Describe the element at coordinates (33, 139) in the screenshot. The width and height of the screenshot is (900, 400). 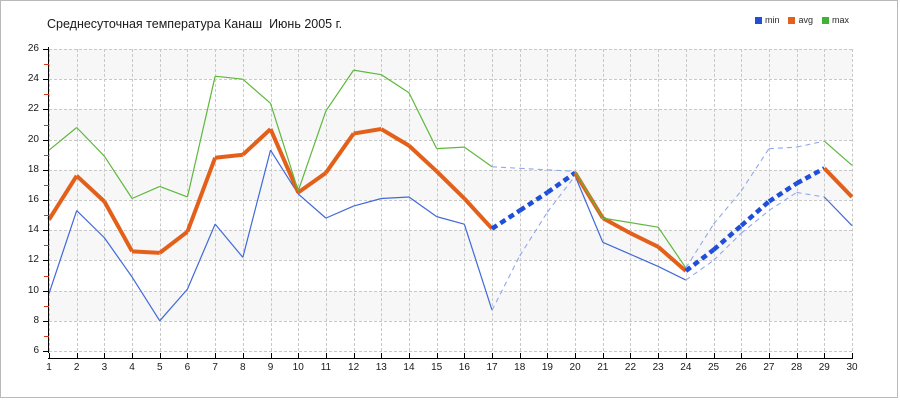
I see `y-axis-label: 20` at that location.